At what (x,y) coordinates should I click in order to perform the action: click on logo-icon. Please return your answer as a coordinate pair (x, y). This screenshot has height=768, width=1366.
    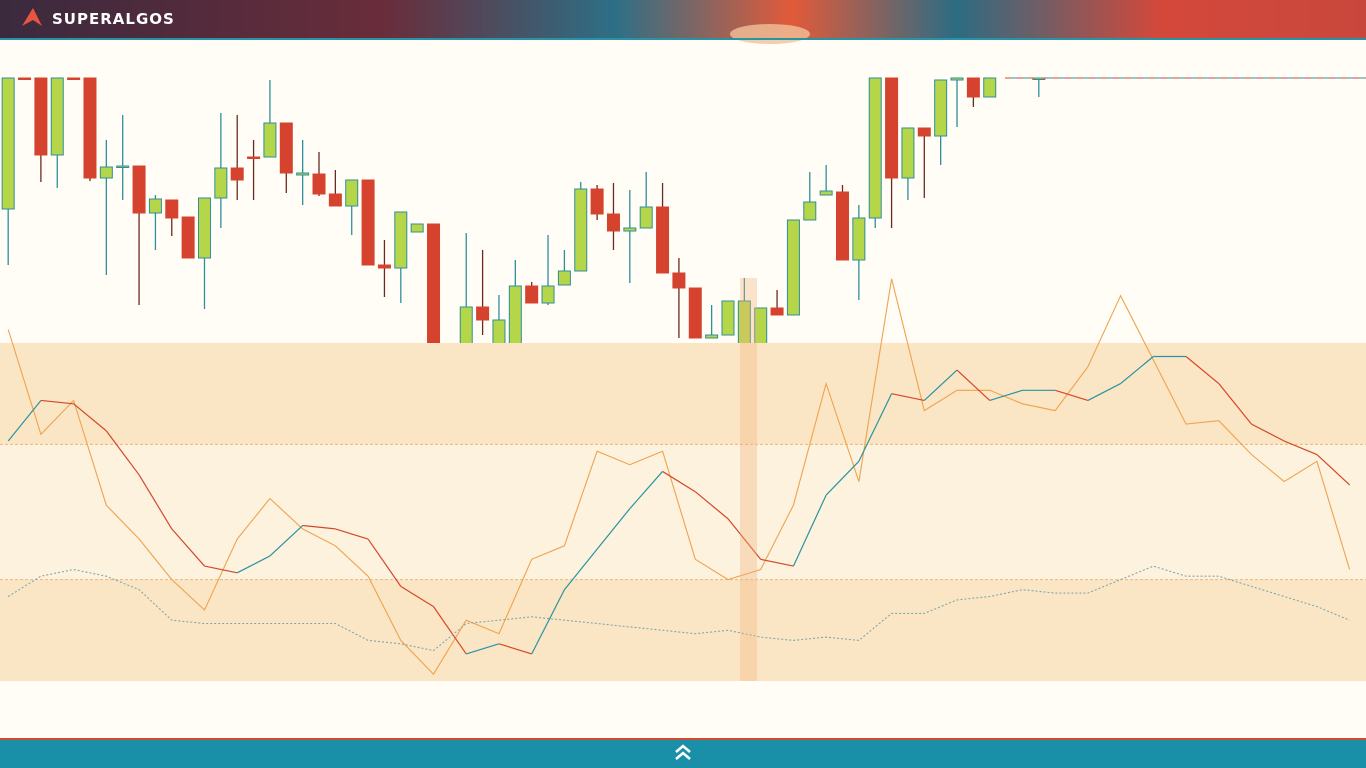
    Looking at the image, I should click on (32, 17).